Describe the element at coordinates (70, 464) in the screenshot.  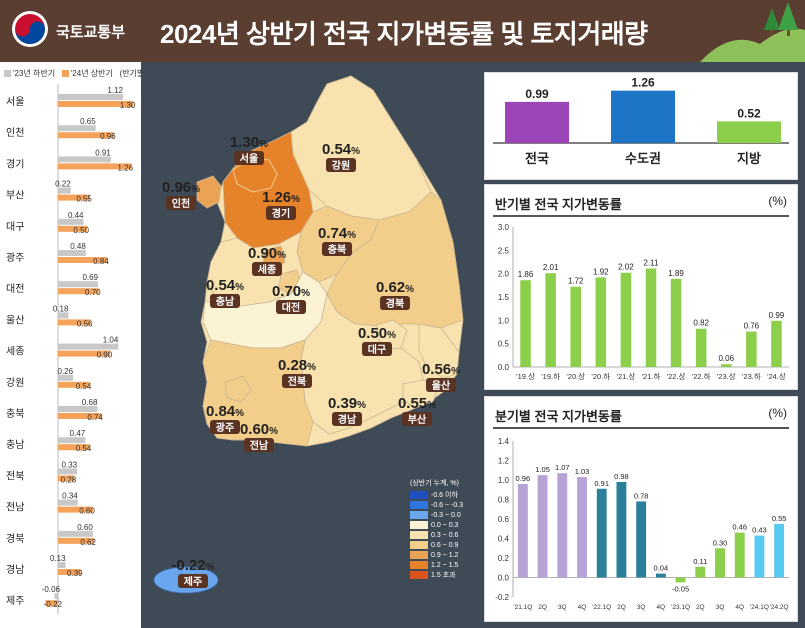
I see `regional-value-prev: 0.33` at that location.